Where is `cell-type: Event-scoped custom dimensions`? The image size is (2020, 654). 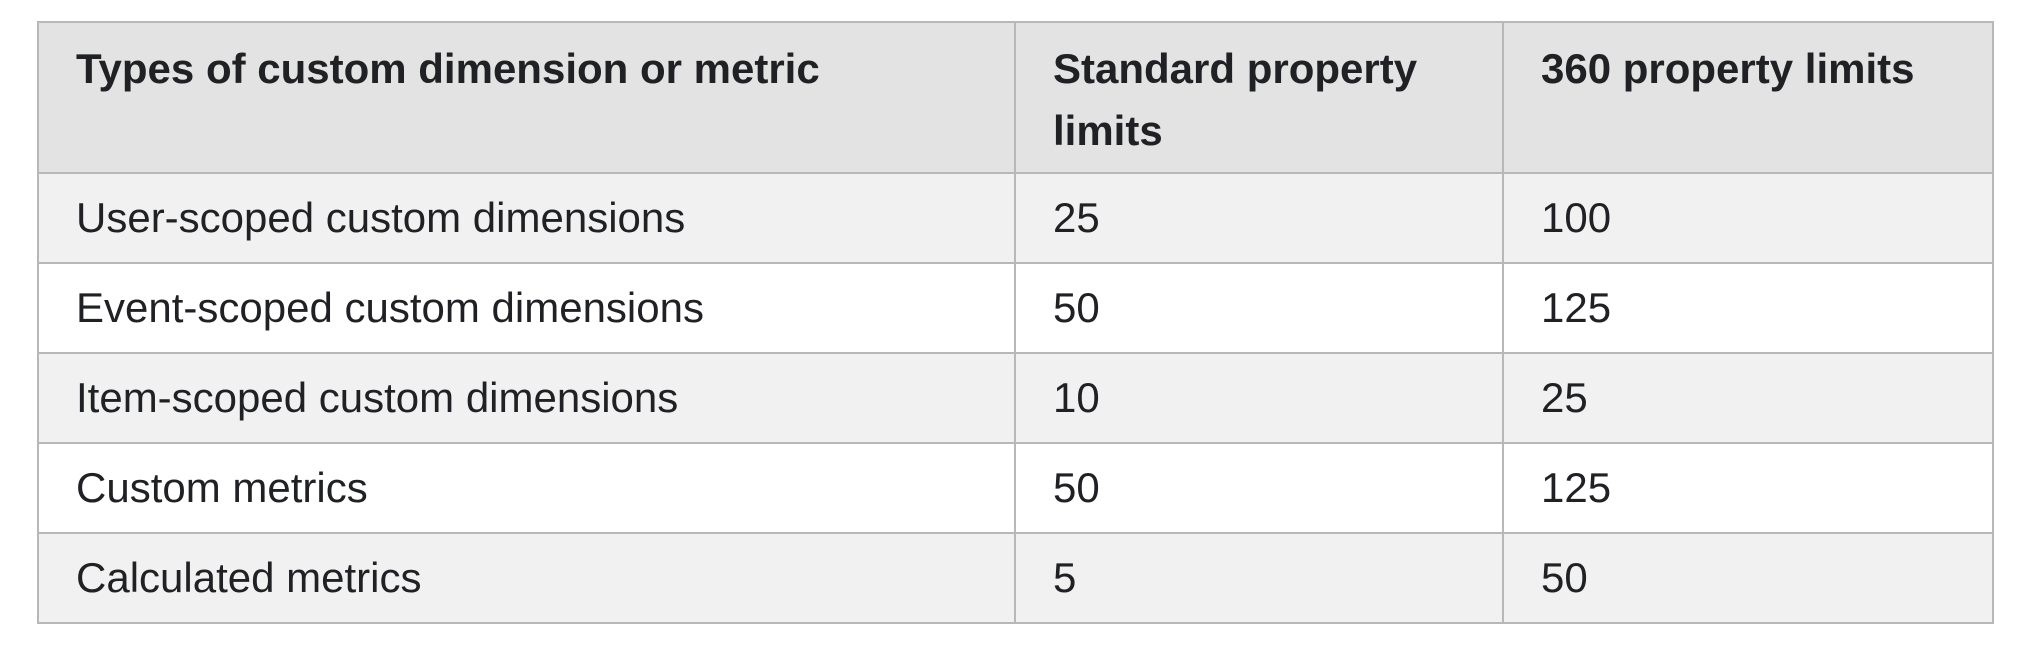
cell-type: Event-scoped custom dimensions is located at coordinates (526, 308).